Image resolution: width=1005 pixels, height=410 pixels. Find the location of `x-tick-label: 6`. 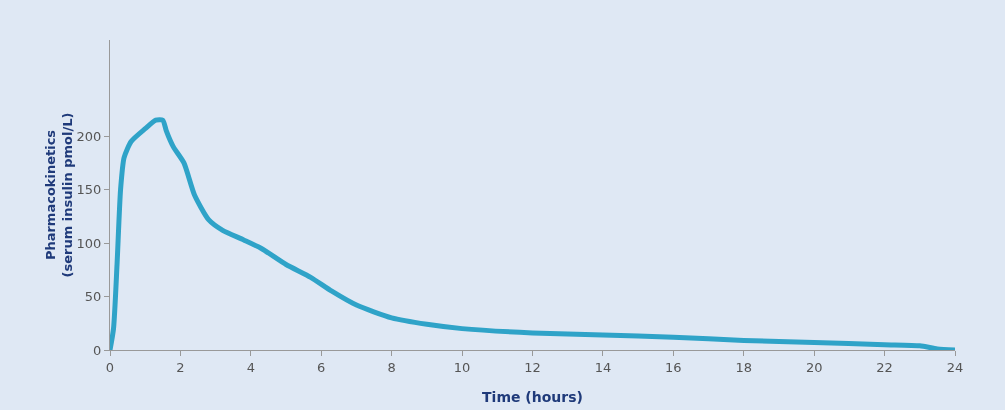

x-tick-label: 6 is located at coordinates (321, 367).